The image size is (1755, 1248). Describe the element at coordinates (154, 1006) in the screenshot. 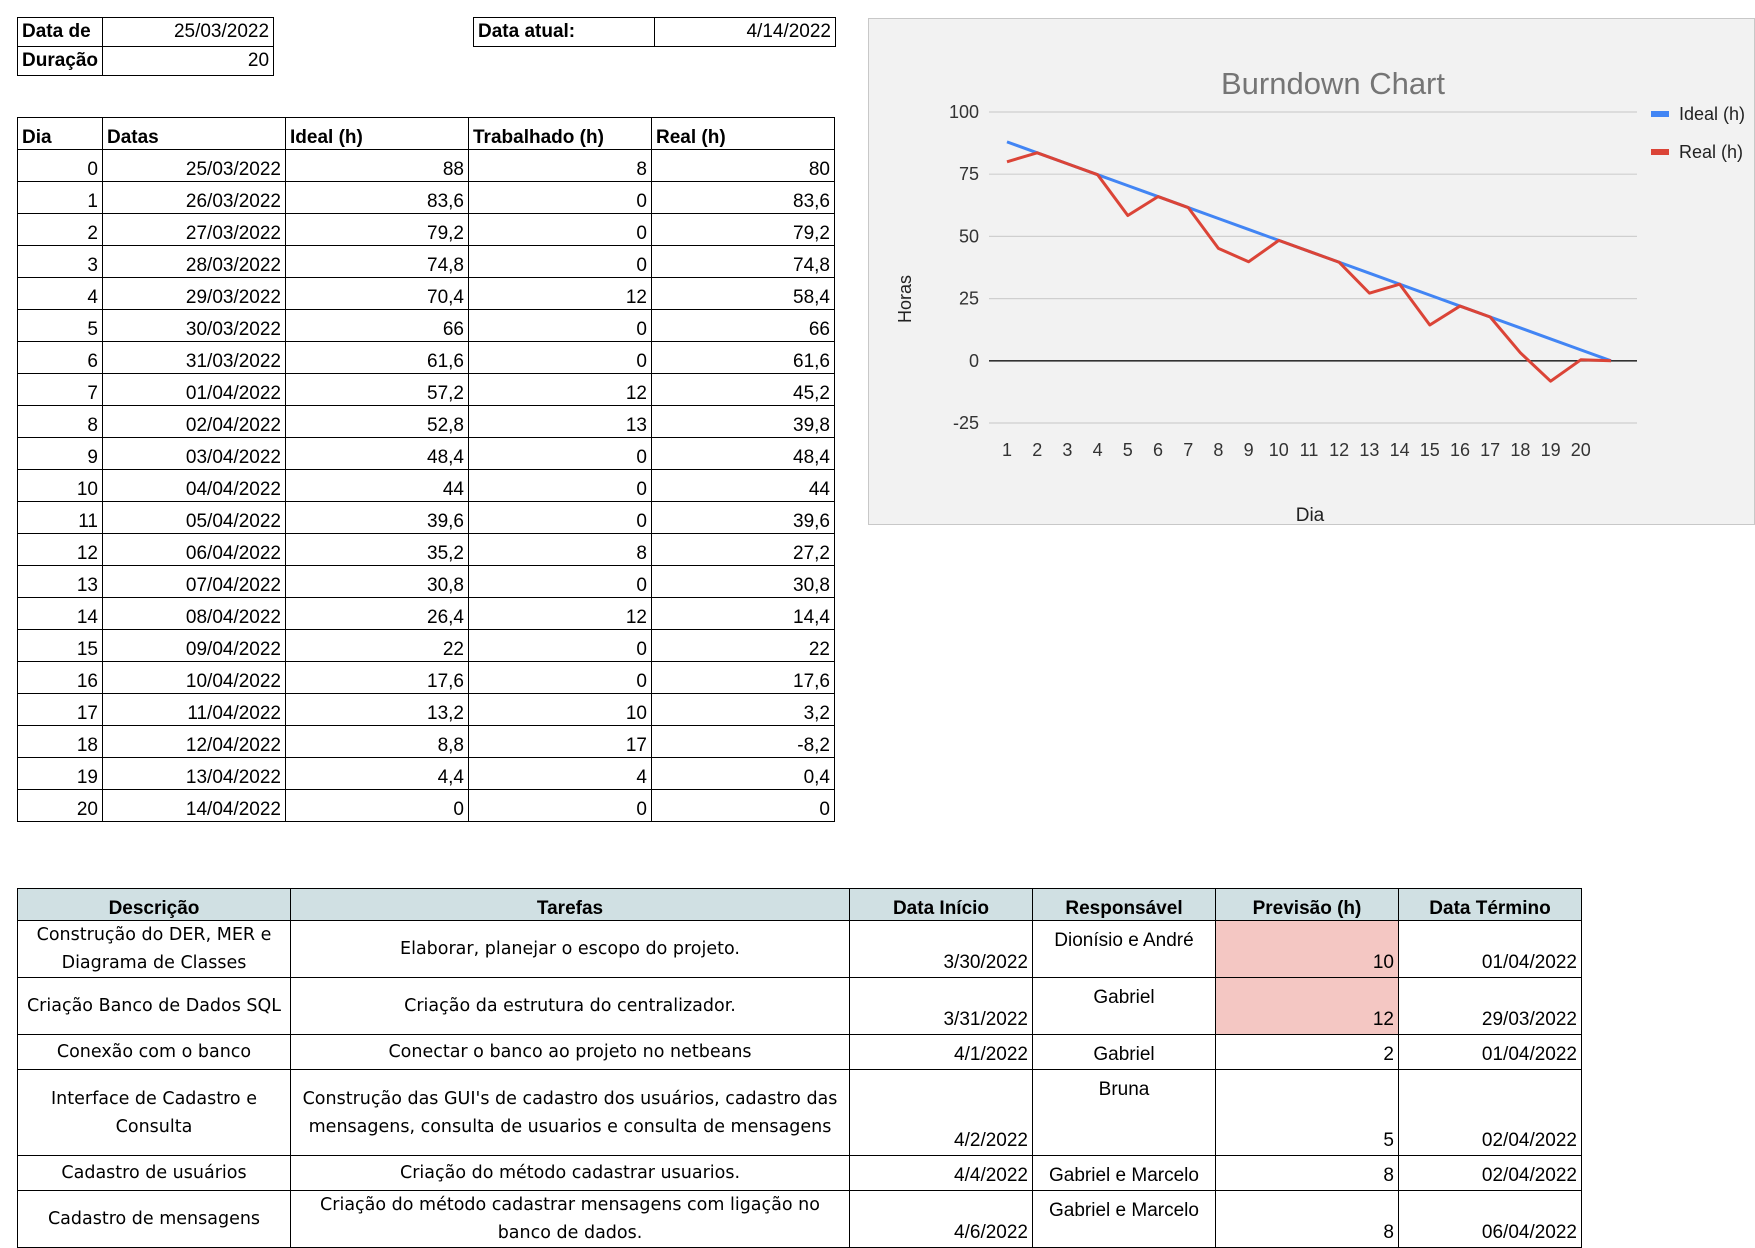

I see `task-description: Criação Banco de Dados SQL` at that location.